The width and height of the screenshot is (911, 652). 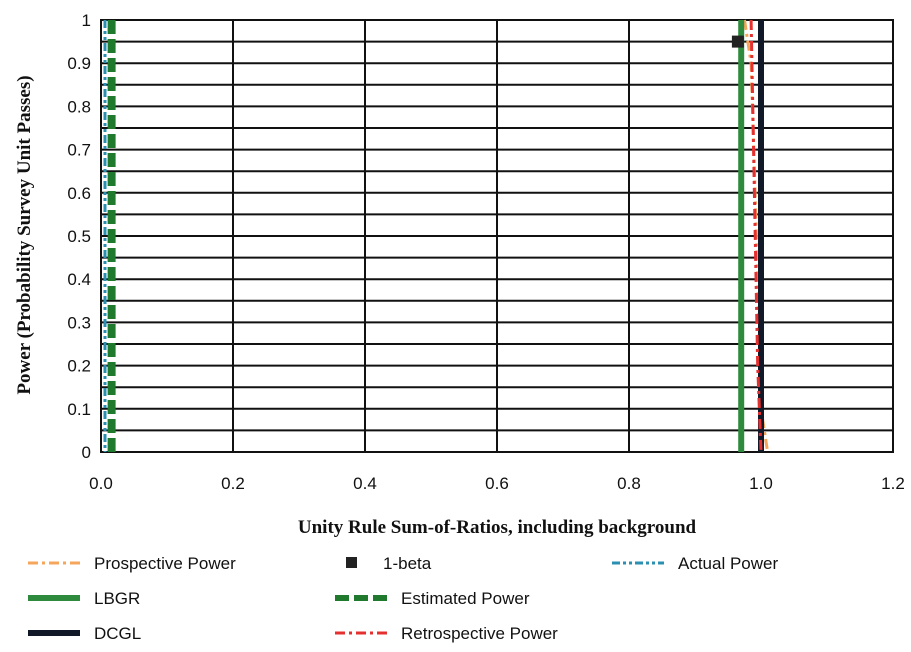 I want to click on y-tick-label: 0, so click(x=86, y=452).